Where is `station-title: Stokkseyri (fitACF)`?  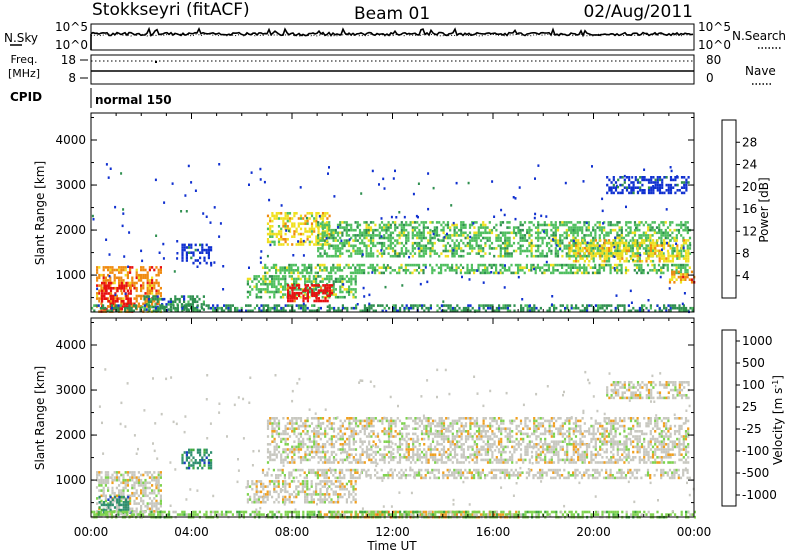 station-title: Stokkseyri (fitACF) is located at coordinates (171, 10).